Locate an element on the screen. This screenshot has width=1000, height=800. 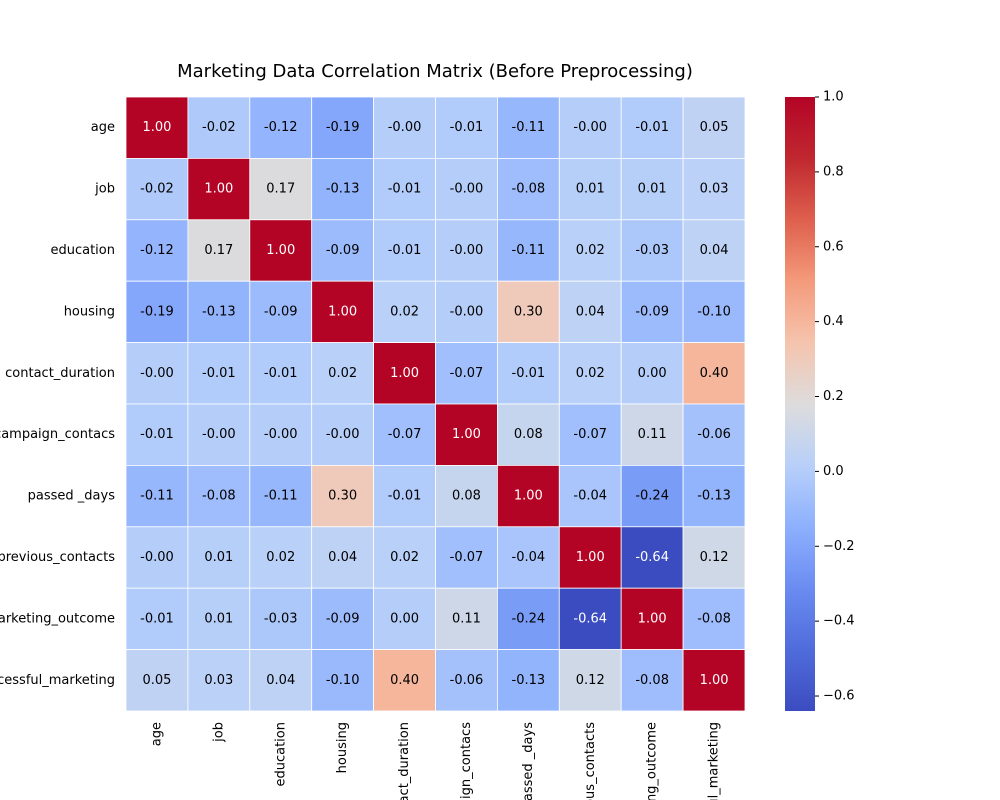
x-tick-label: marketing_outcome is located at coordinates (652, 761).